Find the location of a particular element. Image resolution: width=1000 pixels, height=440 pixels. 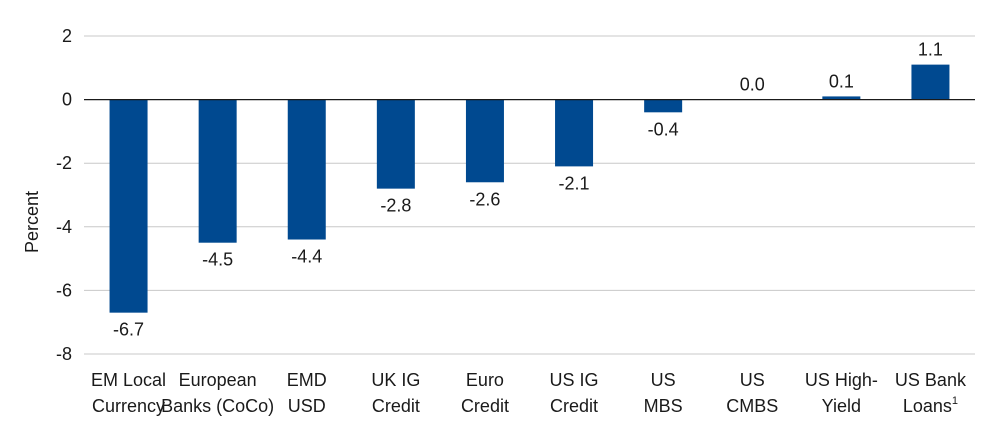

category-label: Loans1 is located at coordinates (930, 405).